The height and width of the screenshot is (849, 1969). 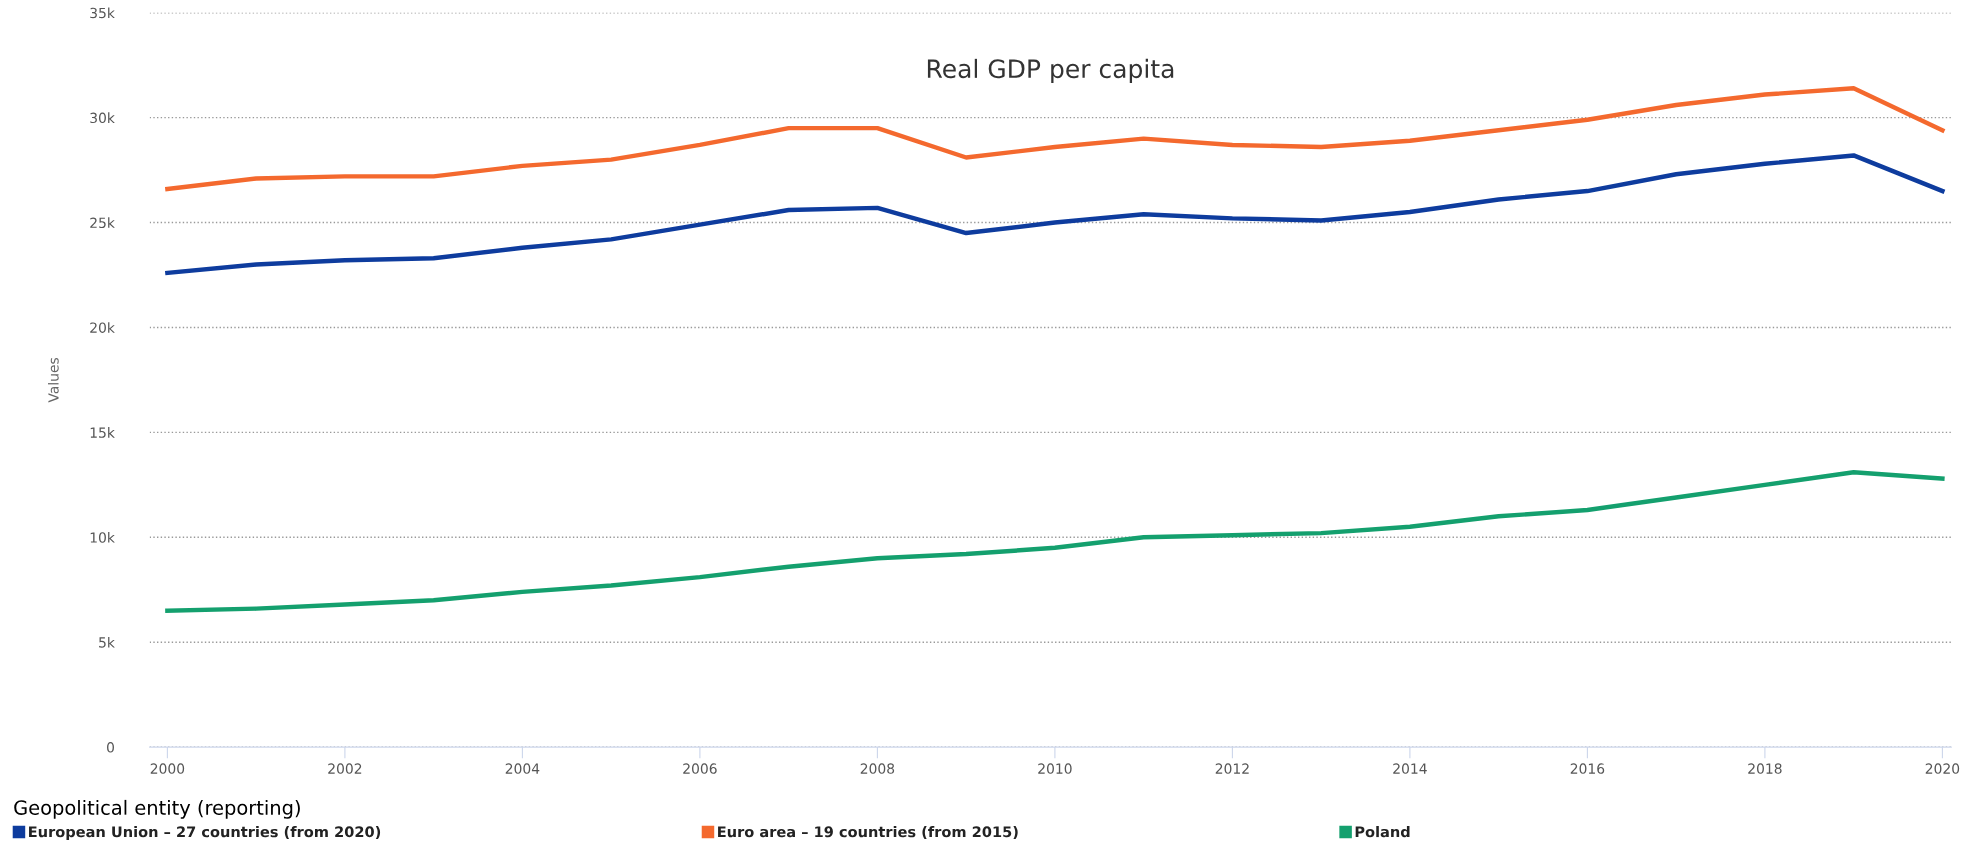 I want to click on x-tick-label: 2018, so click(x=1765, y=768).